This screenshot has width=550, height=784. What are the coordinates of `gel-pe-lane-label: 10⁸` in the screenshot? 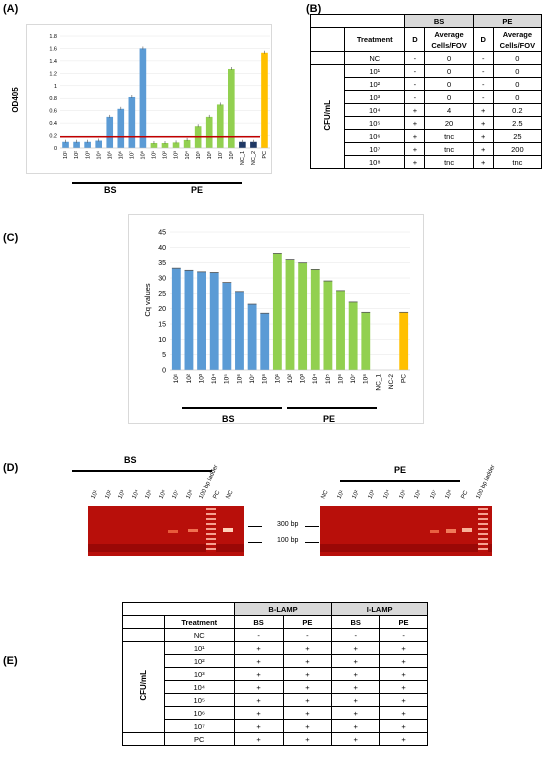 It's located at (449, 494).